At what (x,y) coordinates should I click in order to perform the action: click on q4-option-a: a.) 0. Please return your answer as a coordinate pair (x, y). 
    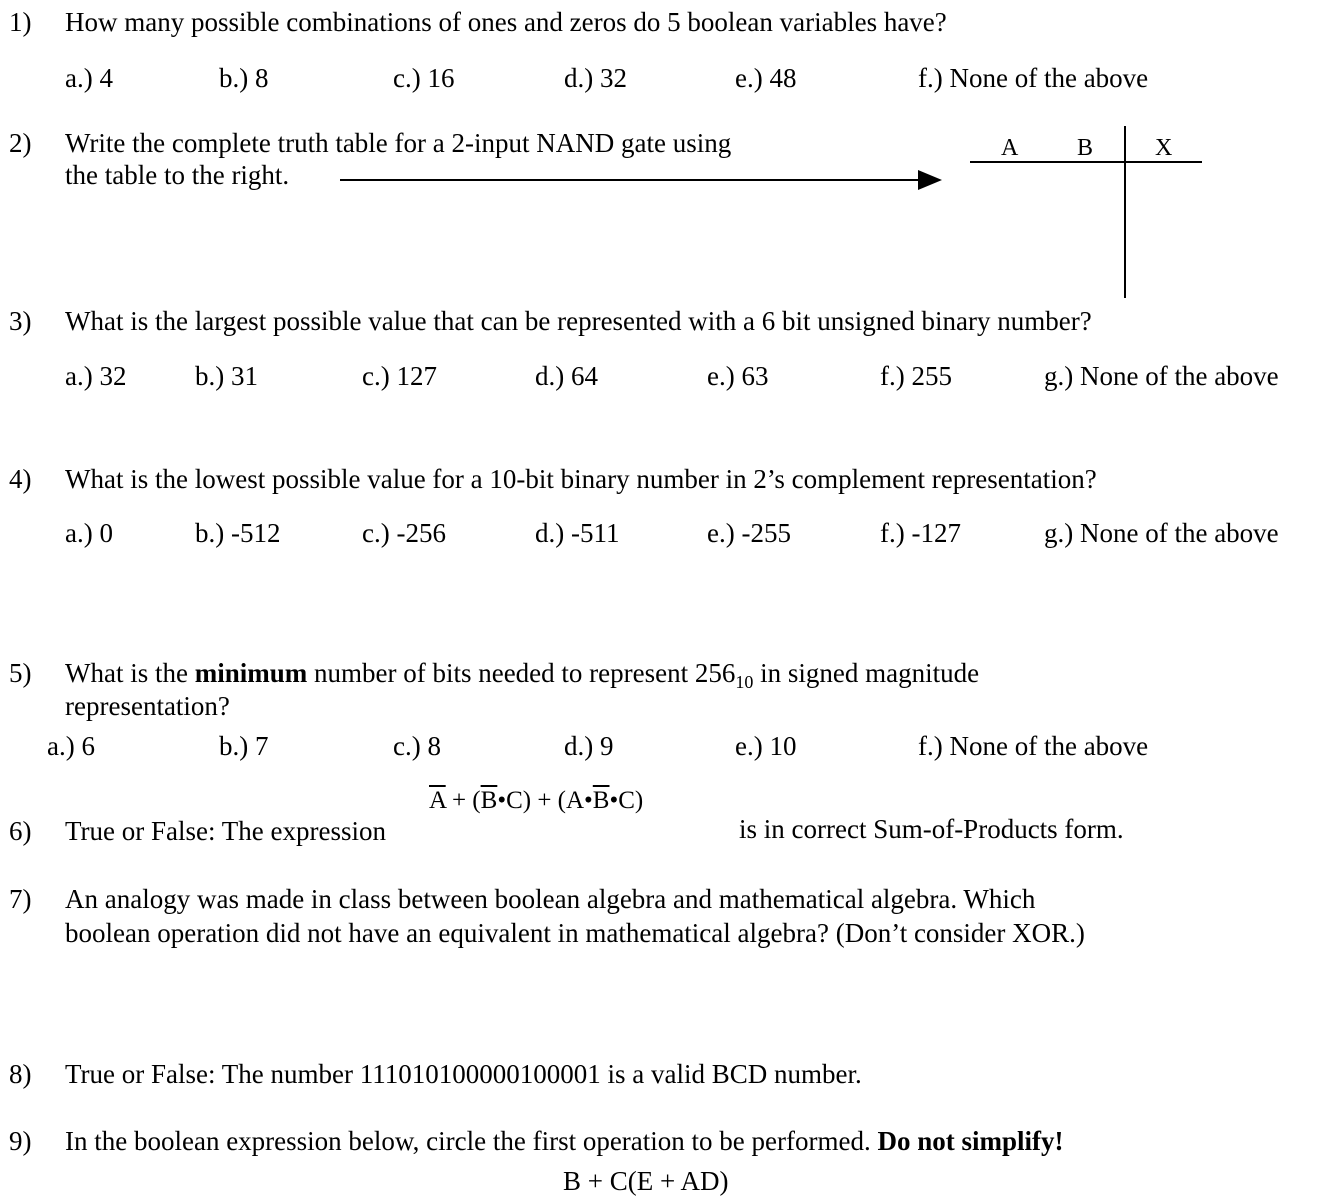
    Looking at the image, I should click on (89, 533).